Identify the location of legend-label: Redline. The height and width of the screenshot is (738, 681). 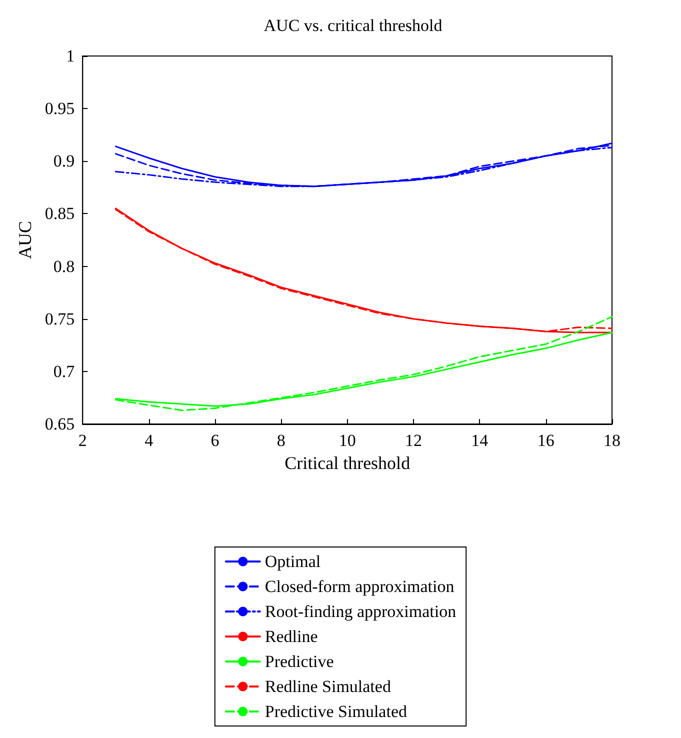
(291, 636).